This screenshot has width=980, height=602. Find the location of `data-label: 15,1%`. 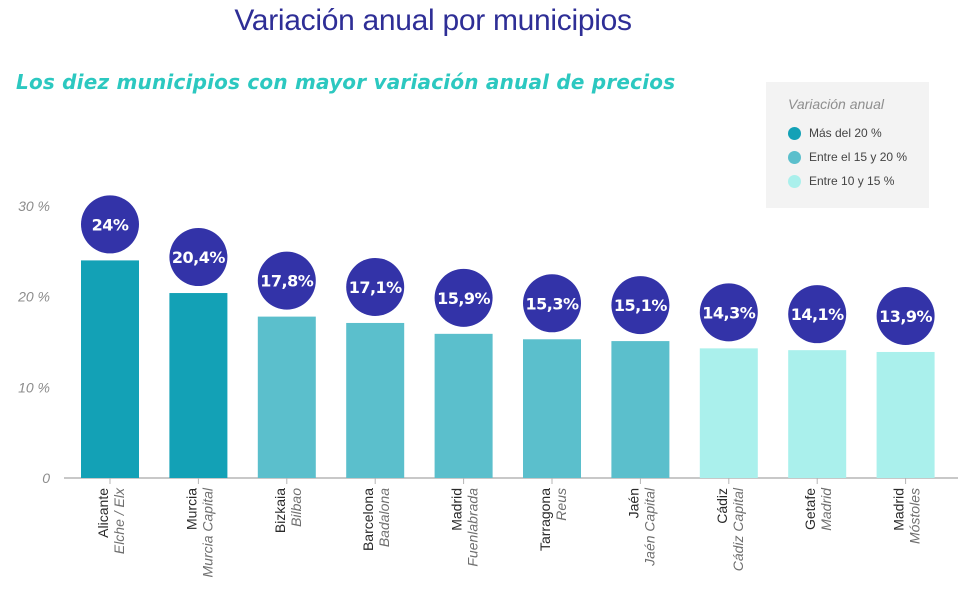

data-label: 15,1% is located at coordinates (640, 305).